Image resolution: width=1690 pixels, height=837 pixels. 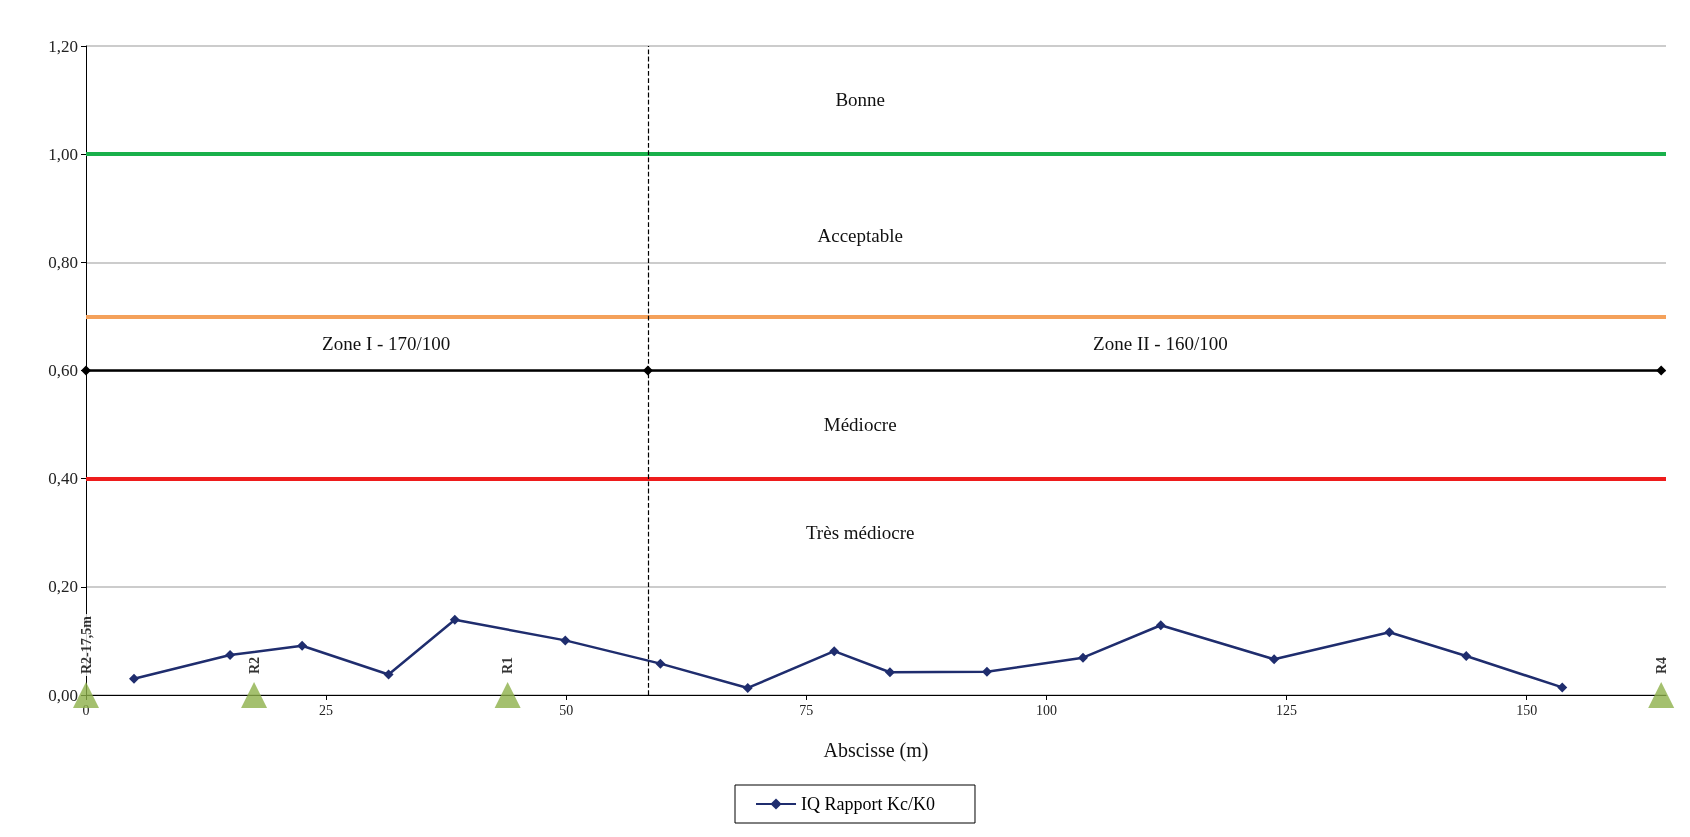 I want to click on annotation: Médiocre, so click(x=860, y=424).